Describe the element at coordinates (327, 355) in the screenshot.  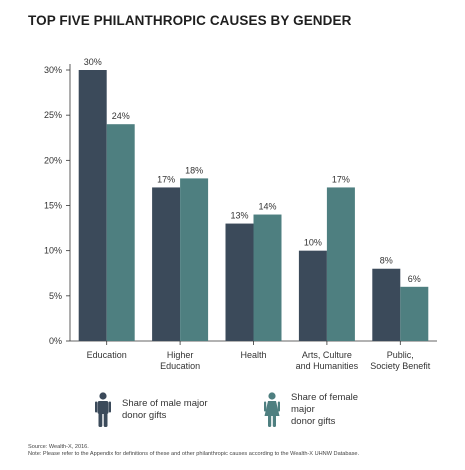
I see `category-label-3-0: Arts, Culture` at that location.